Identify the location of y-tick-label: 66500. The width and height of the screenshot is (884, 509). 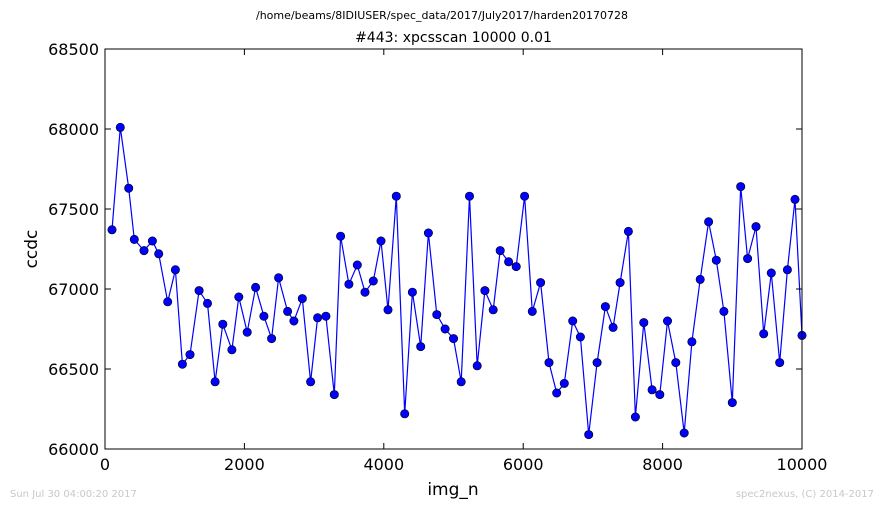
(73, 369).